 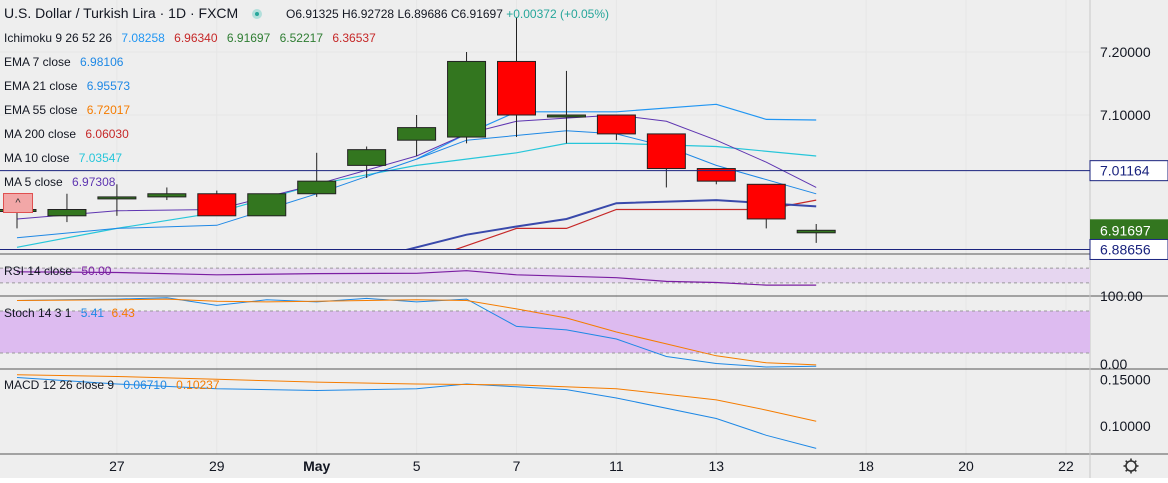 I want to click on source-label: FXCM, so click(x=218, y=13).